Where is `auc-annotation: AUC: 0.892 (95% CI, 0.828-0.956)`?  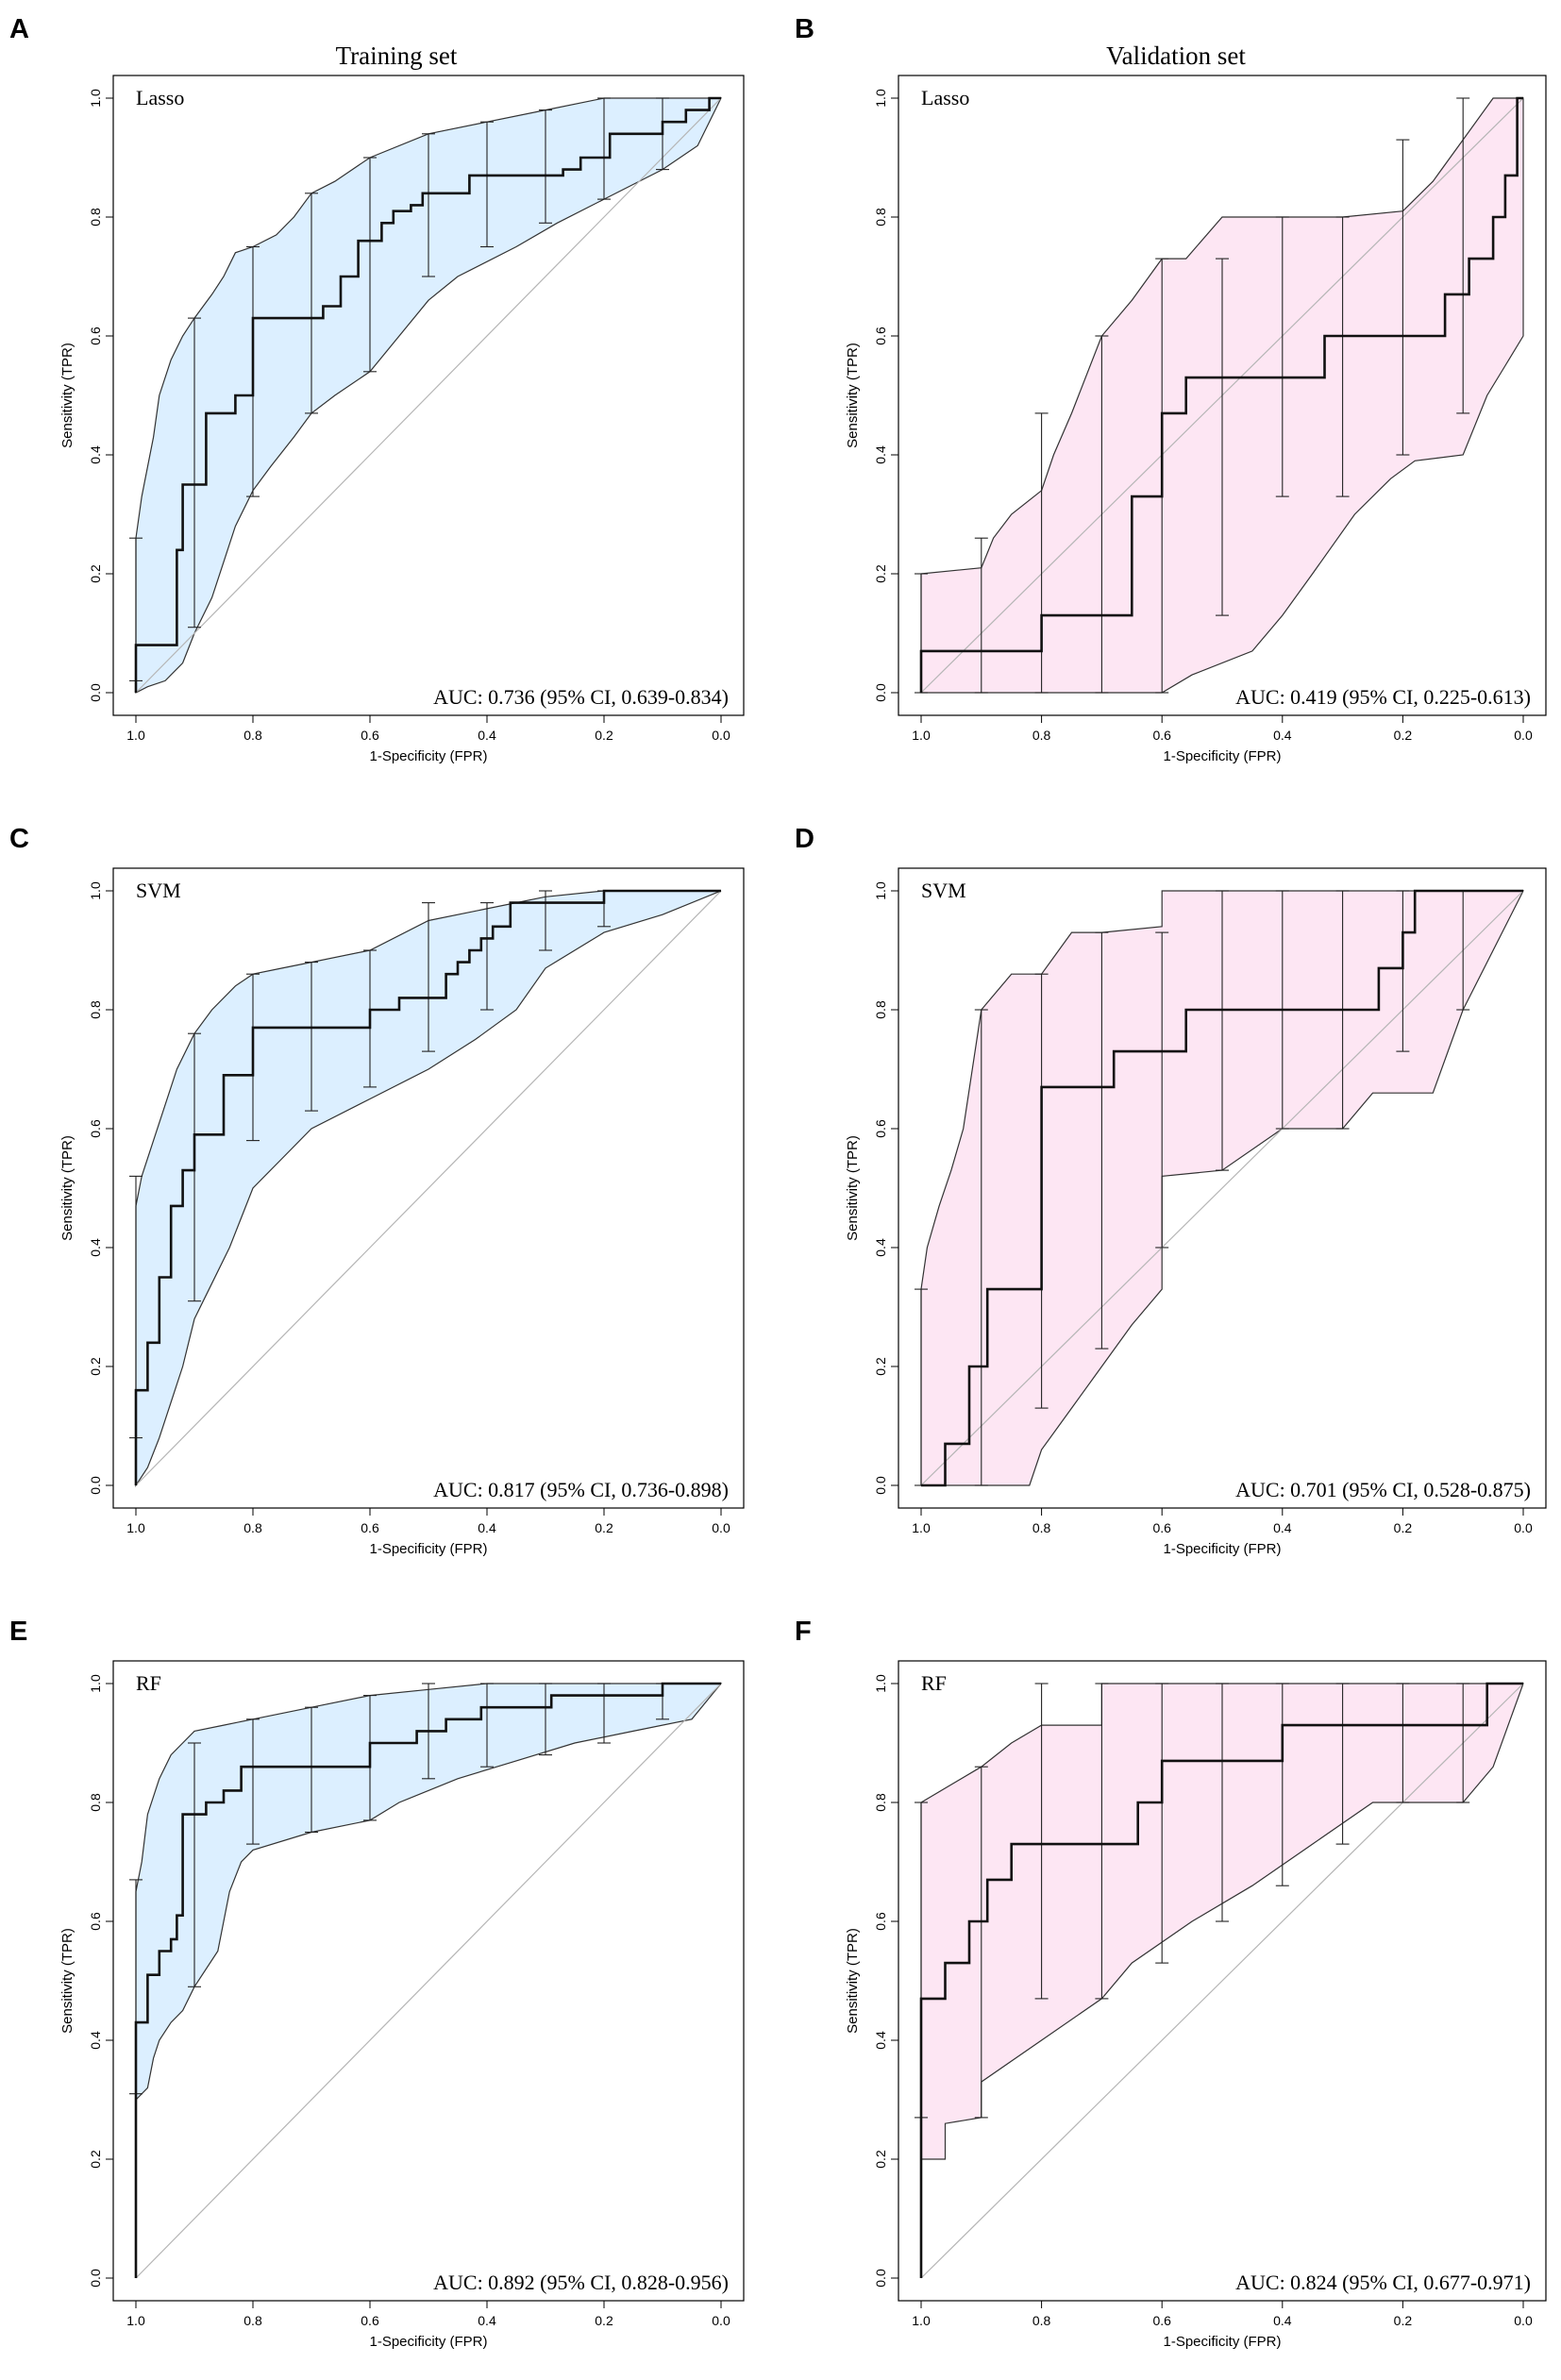 auc-annotation: AUC: 0.892 (95% CI, 0.828-0.956) is located at coordinates (581, 2282).